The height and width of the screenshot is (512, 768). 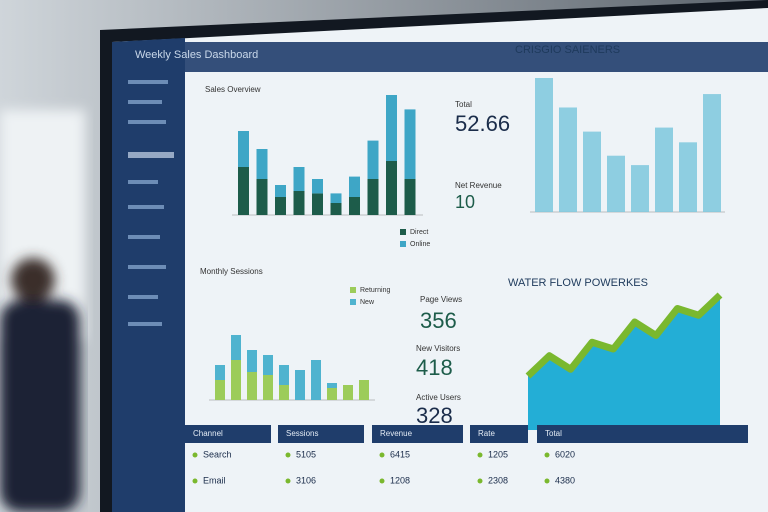 I want to click on table-cell: 2308, so click(x=498, y=480).